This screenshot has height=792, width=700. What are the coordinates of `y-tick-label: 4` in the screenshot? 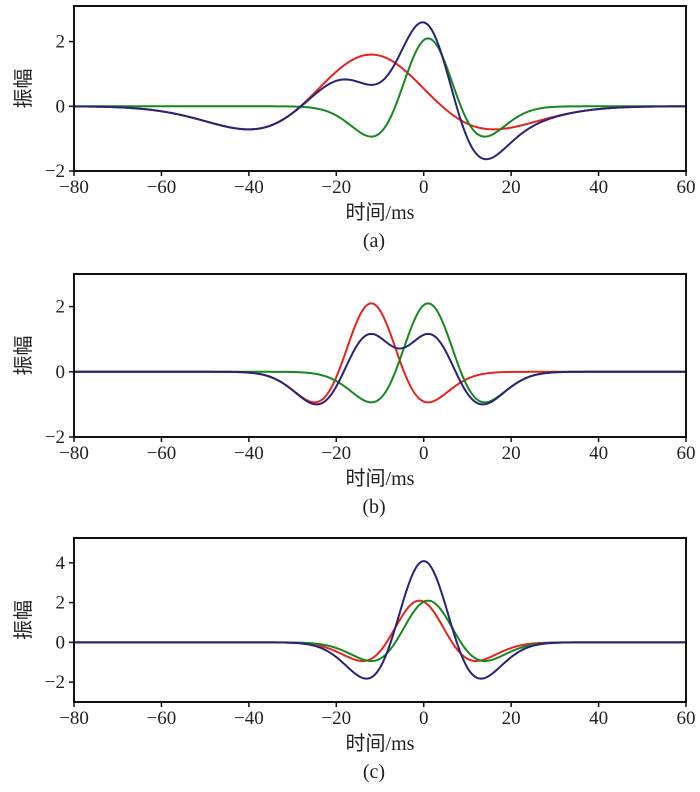 It's located at (61, 563).